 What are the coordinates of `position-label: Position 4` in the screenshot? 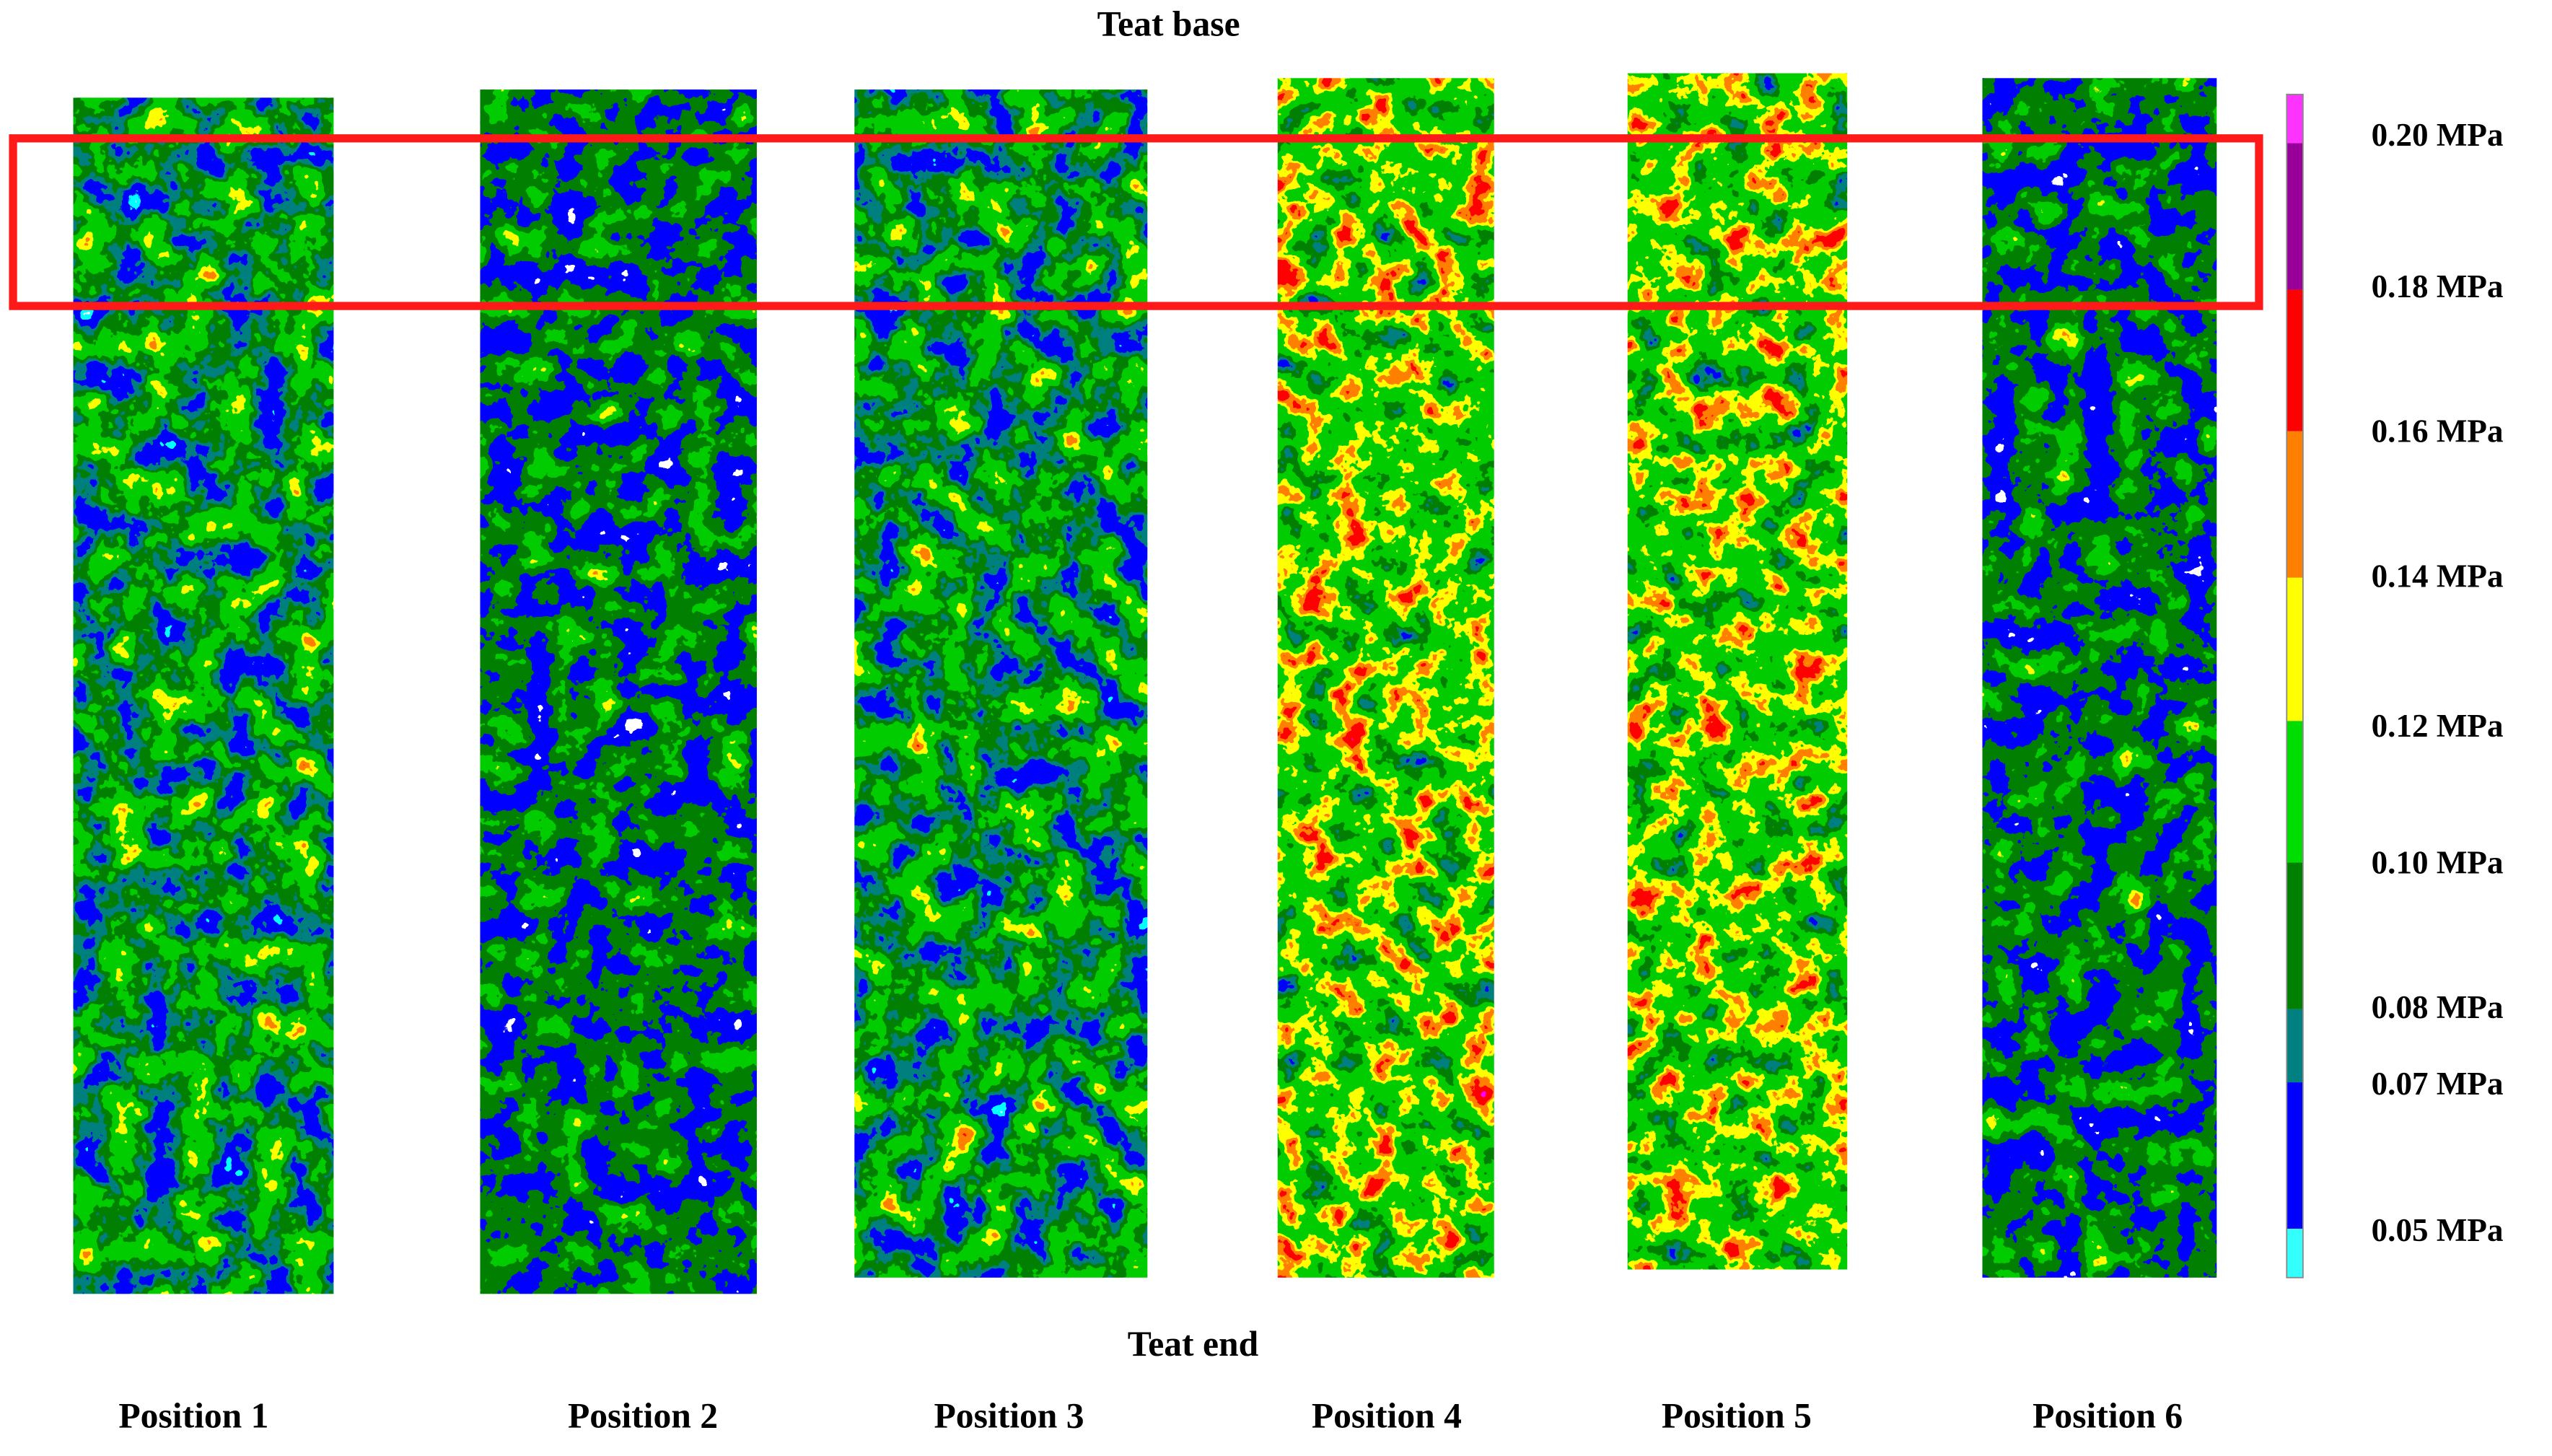 It's located at (1387, 1415).